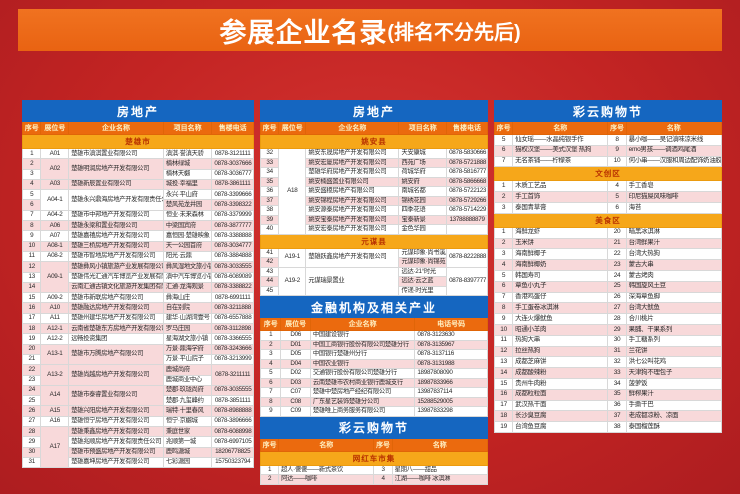 The image size is (740, 494). What do you see at coordinates (560, 319) in the screenshot?
I see `cell: 大连火爆鱿鱼` at bounding box center [560, 319].